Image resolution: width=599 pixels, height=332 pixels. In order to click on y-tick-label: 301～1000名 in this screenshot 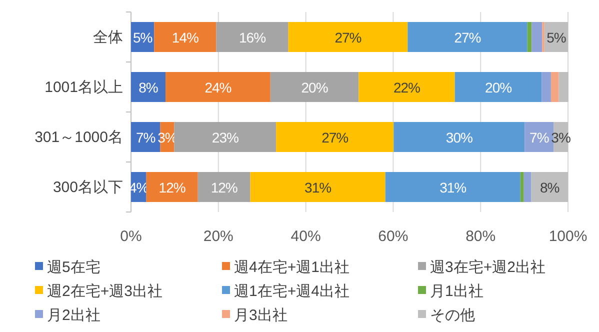, I will do `click(78, 137)`.